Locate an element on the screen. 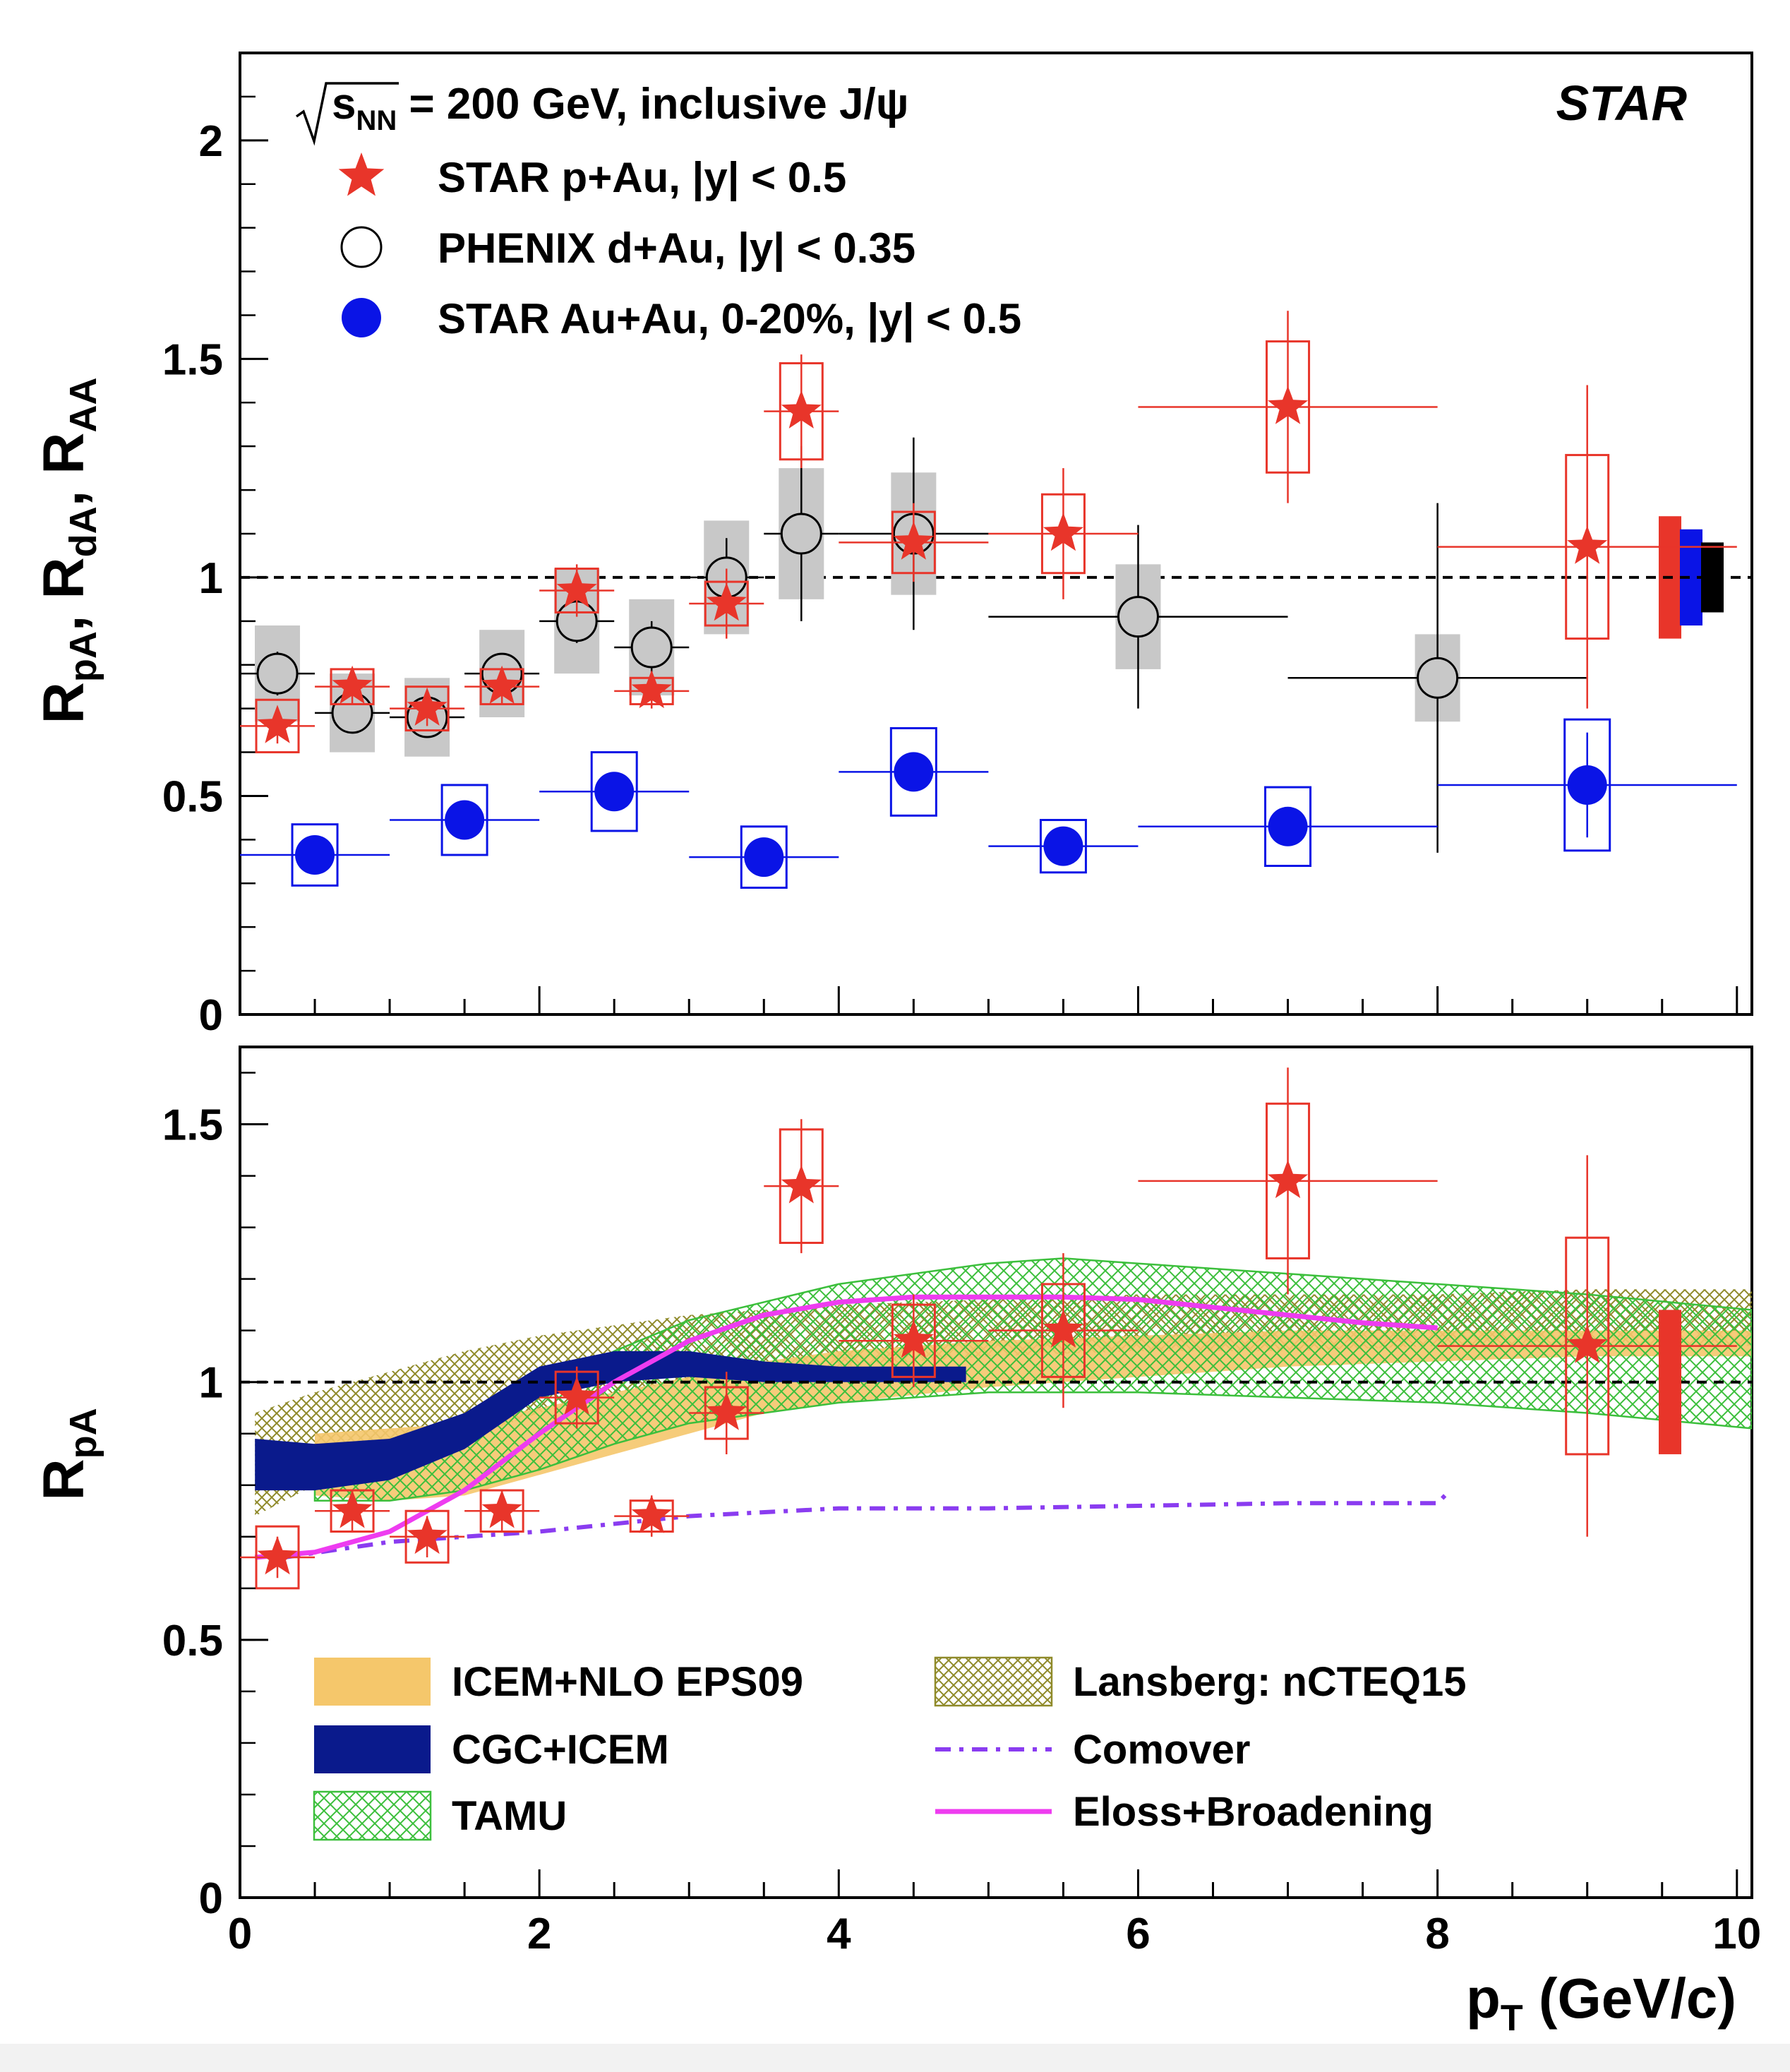  legend-entry: Lansberg: nCTEQ15 is located at coordinates (1200, 1681).